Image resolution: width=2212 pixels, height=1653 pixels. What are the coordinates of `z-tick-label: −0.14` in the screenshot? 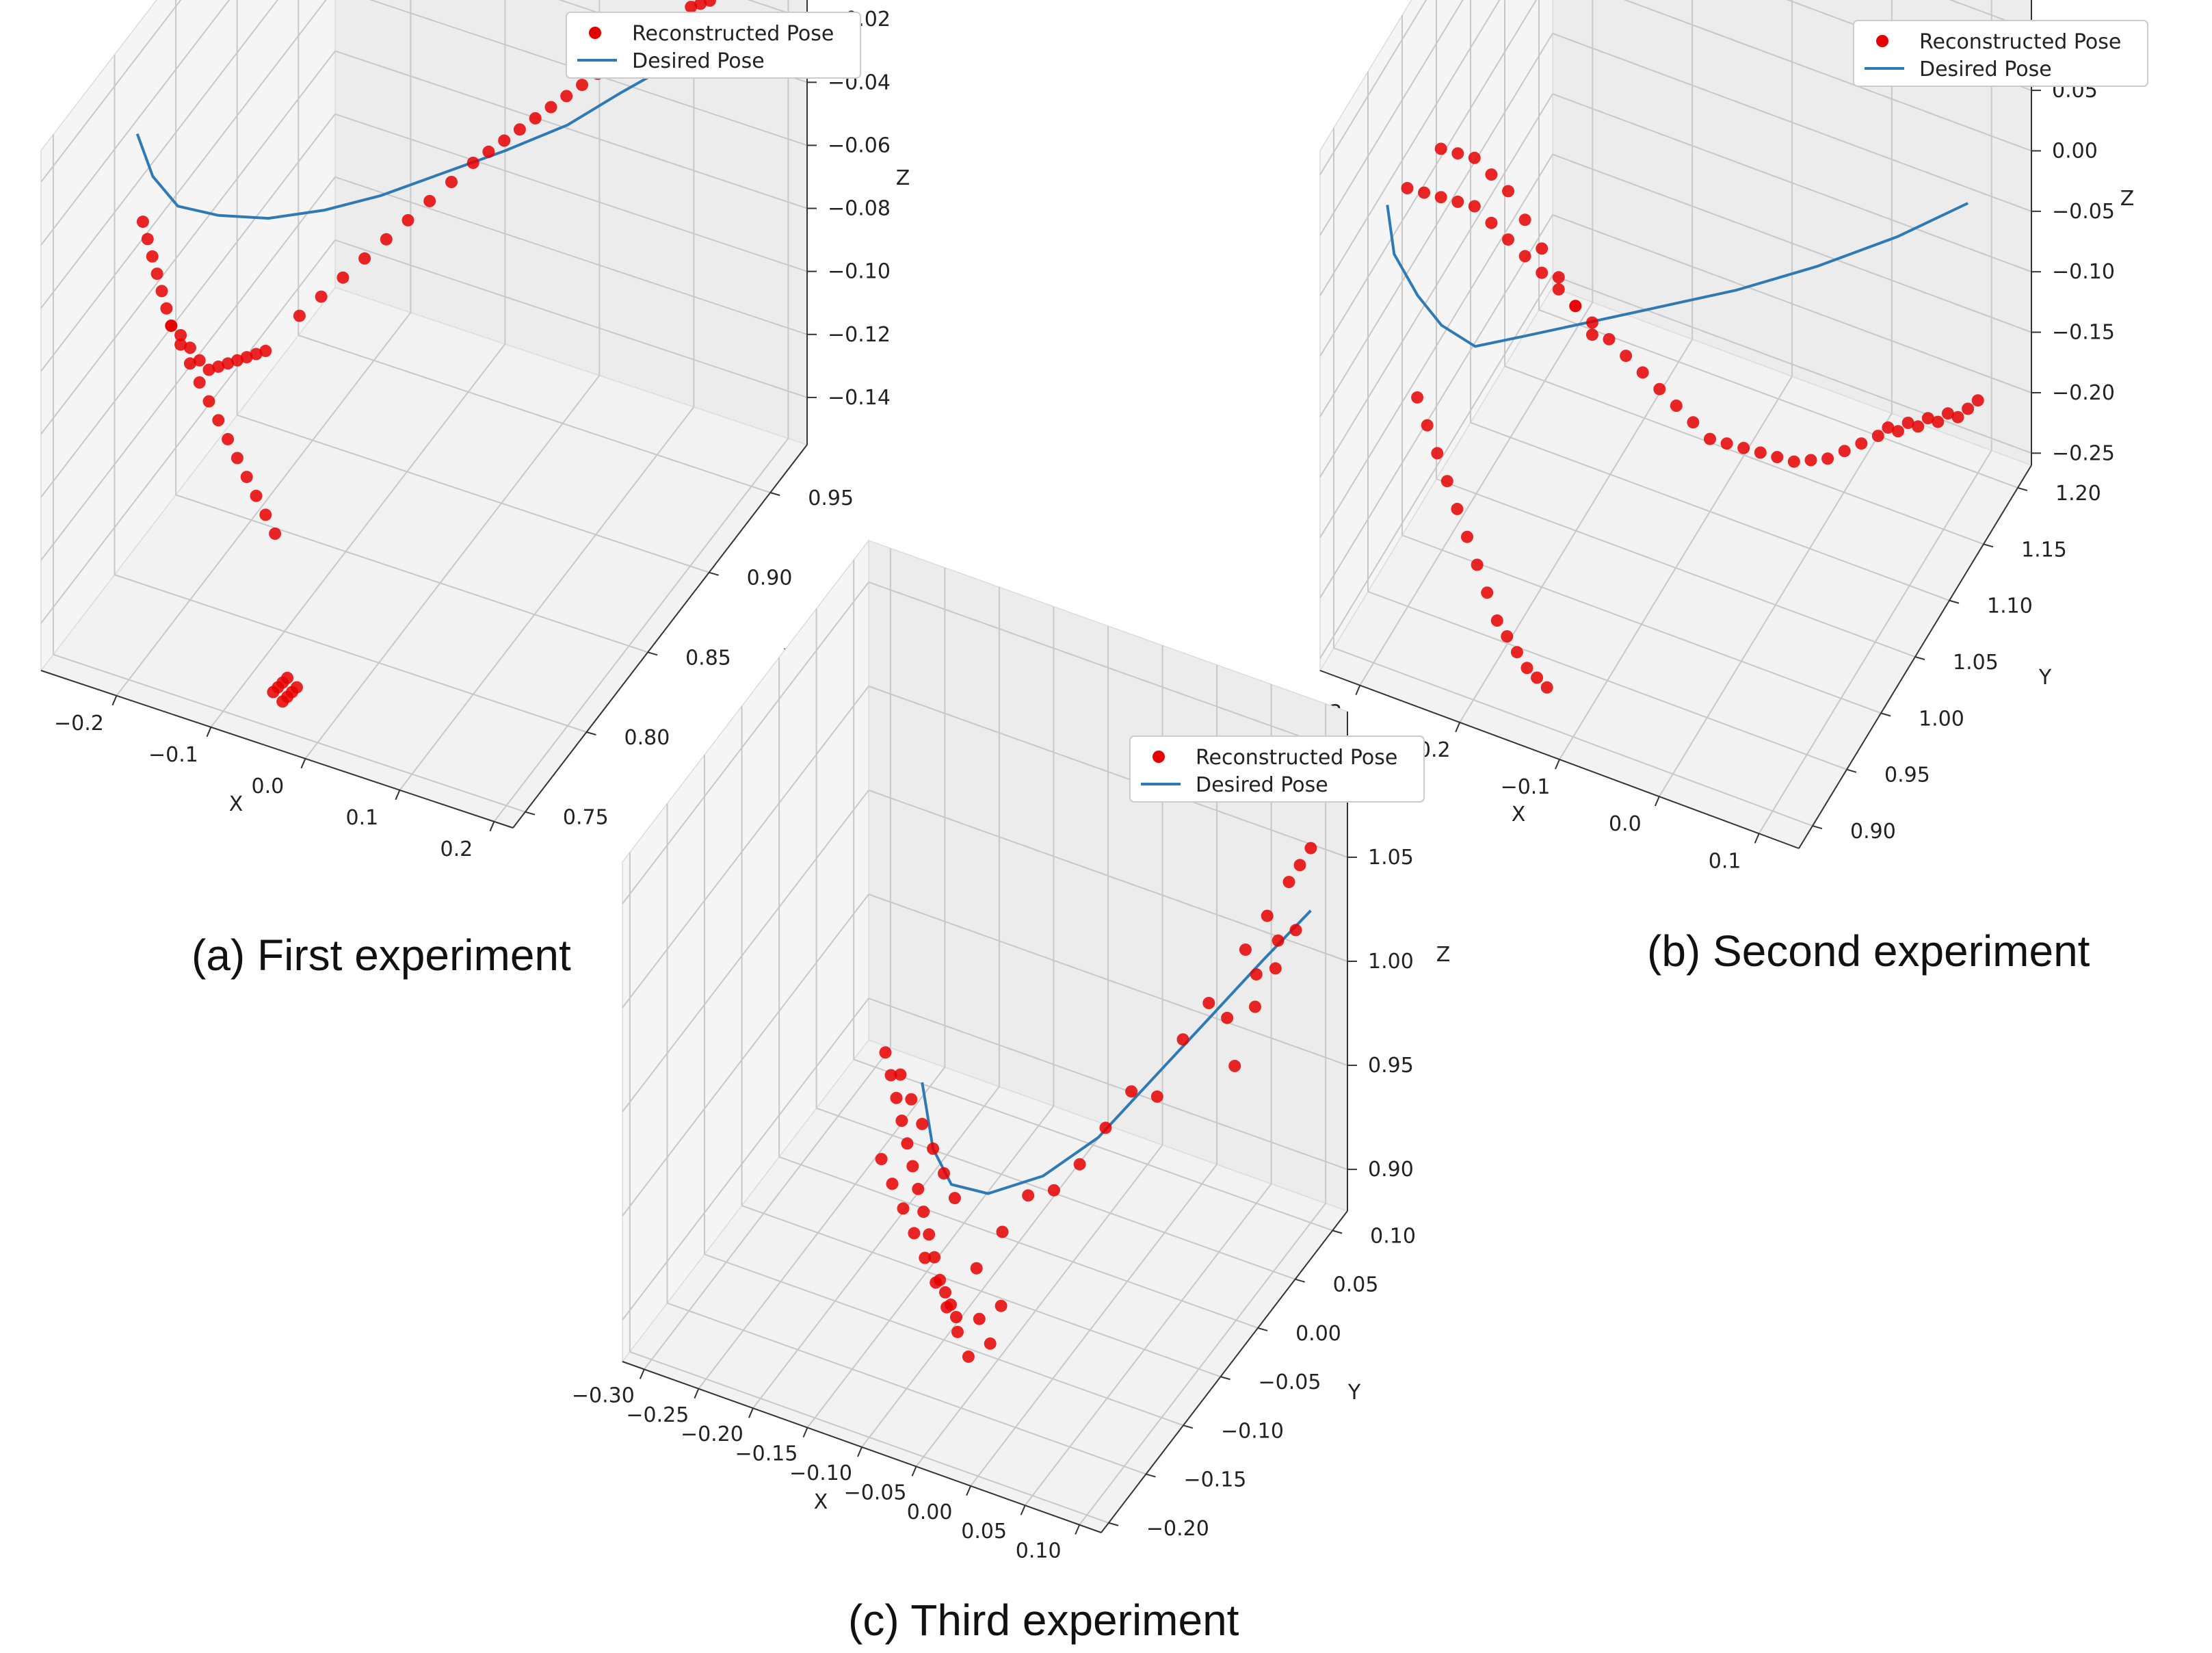 It's located at (860, 398).